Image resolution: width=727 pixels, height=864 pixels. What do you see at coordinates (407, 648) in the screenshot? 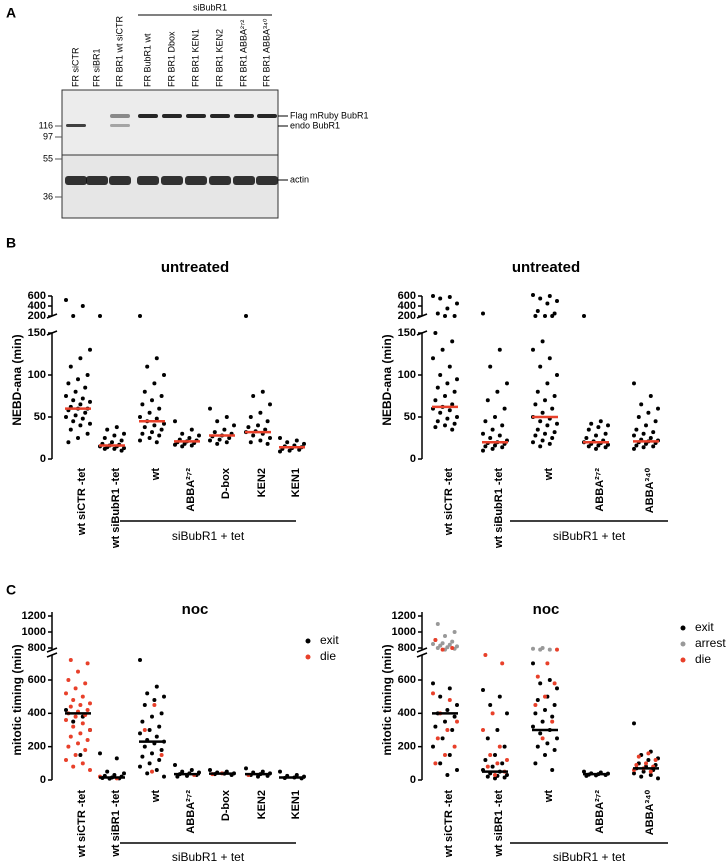
I see `y-tick-label: 800` at bounding box center [407, 648].